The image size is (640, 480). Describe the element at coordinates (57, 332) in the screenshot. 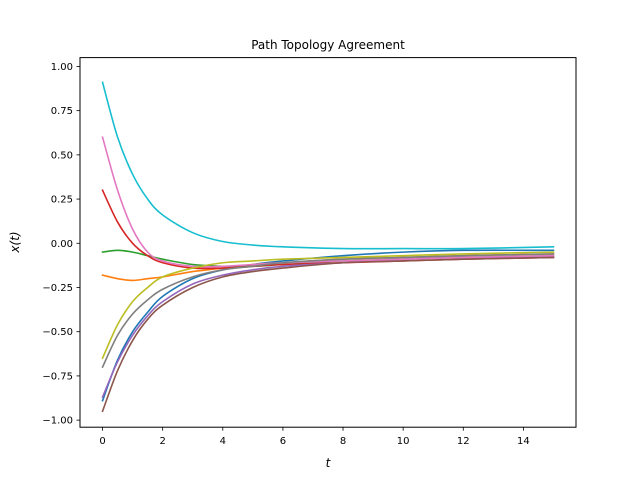

I see `y-tick-label: −0.50` at that location.